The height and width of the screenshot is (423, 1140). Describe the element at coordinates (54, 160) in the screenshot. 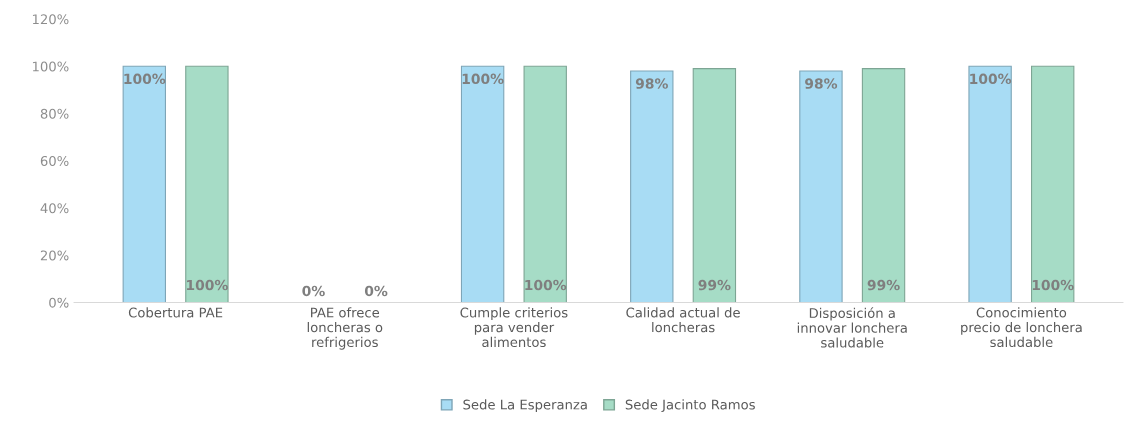

I see `y-tick-label: 60%` at that location.